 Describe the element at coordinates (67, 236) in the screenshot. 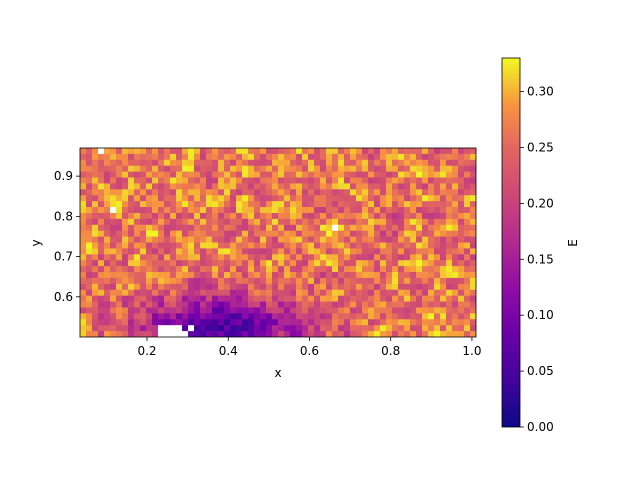

I see `y-axis: 0.60.70.80.9` at that location.